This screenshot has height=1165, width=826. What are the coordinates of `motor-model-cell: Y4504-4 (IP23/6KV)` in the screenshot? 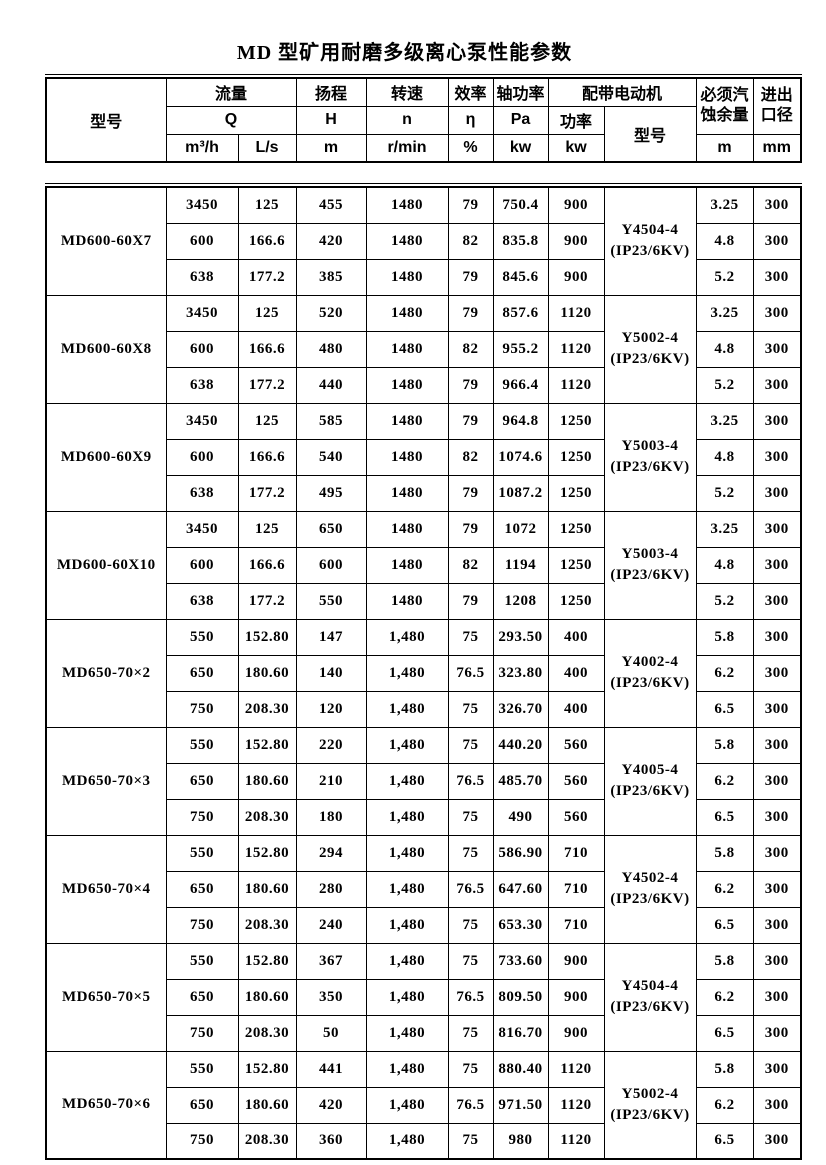 It's located at (650, 997).